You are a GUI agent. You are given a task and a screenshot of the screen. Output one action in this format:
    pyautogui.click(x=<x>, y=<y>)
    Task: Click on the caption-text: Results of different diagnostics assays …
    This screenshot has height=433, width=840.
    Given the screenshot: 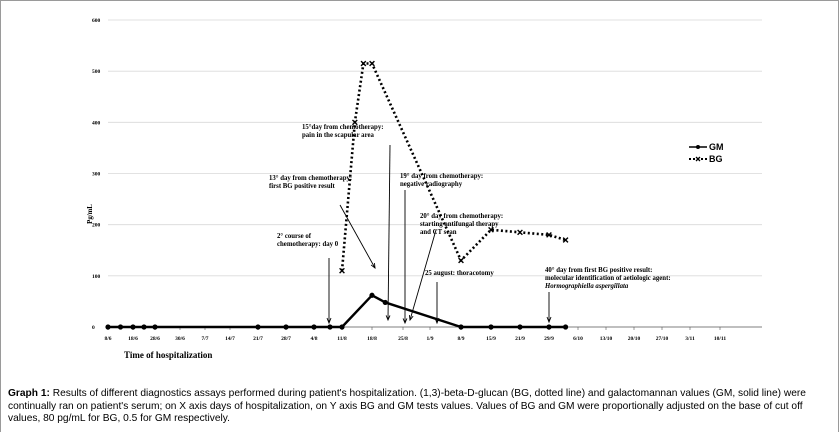 What is the action you would take?
    pyautogui.click(x=407, y=406)
    